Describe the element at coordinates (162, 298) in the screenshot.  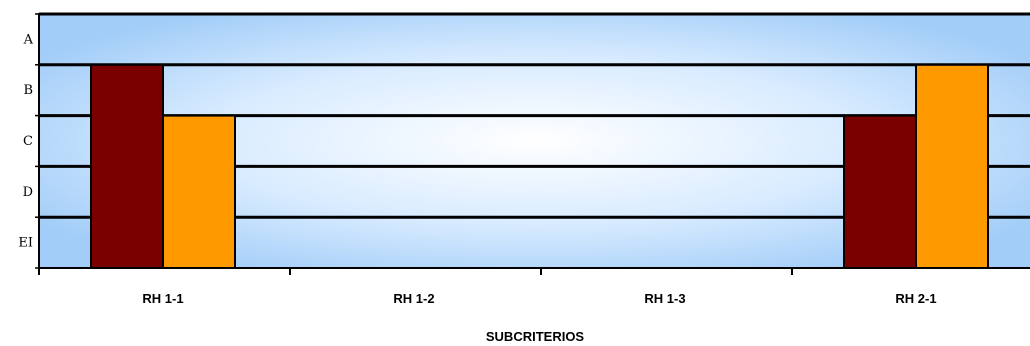
I see `x-tick-label: RH 1-1` at that location.